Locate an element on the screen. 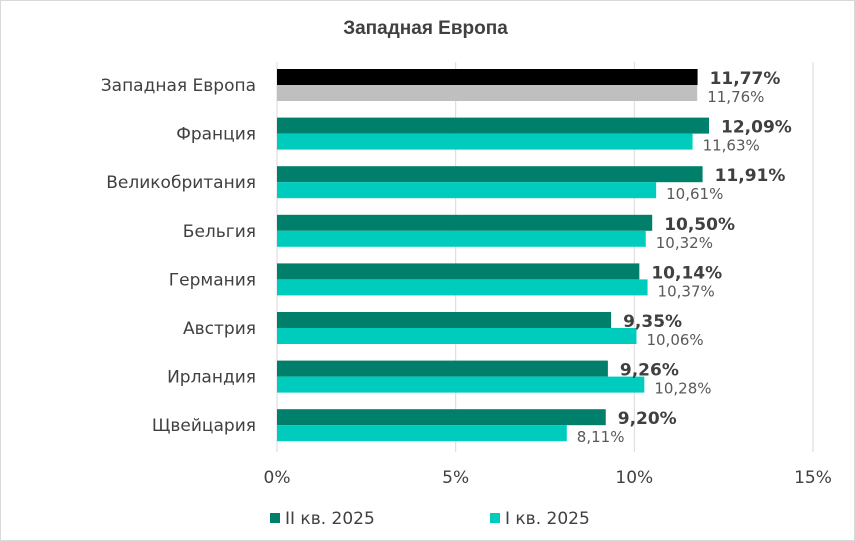 This screenshot has height=541, width=855. x-tick-label: 15% is located at coordinates (813, 478).